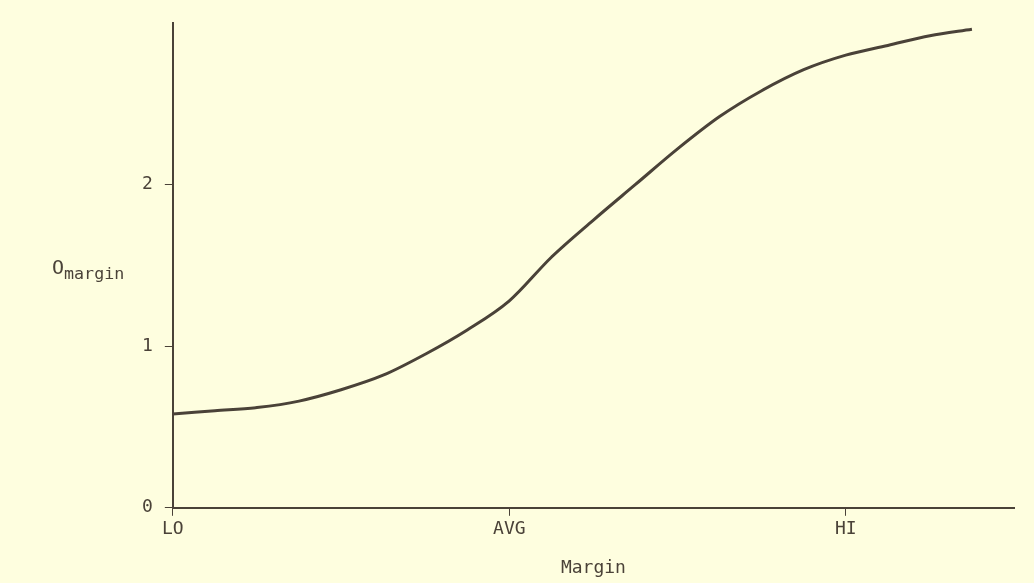  What do you see at coordinates (593, 566) in the screenshot?
I see `x-axis-title: Margin` at bounding box center [593, 566].